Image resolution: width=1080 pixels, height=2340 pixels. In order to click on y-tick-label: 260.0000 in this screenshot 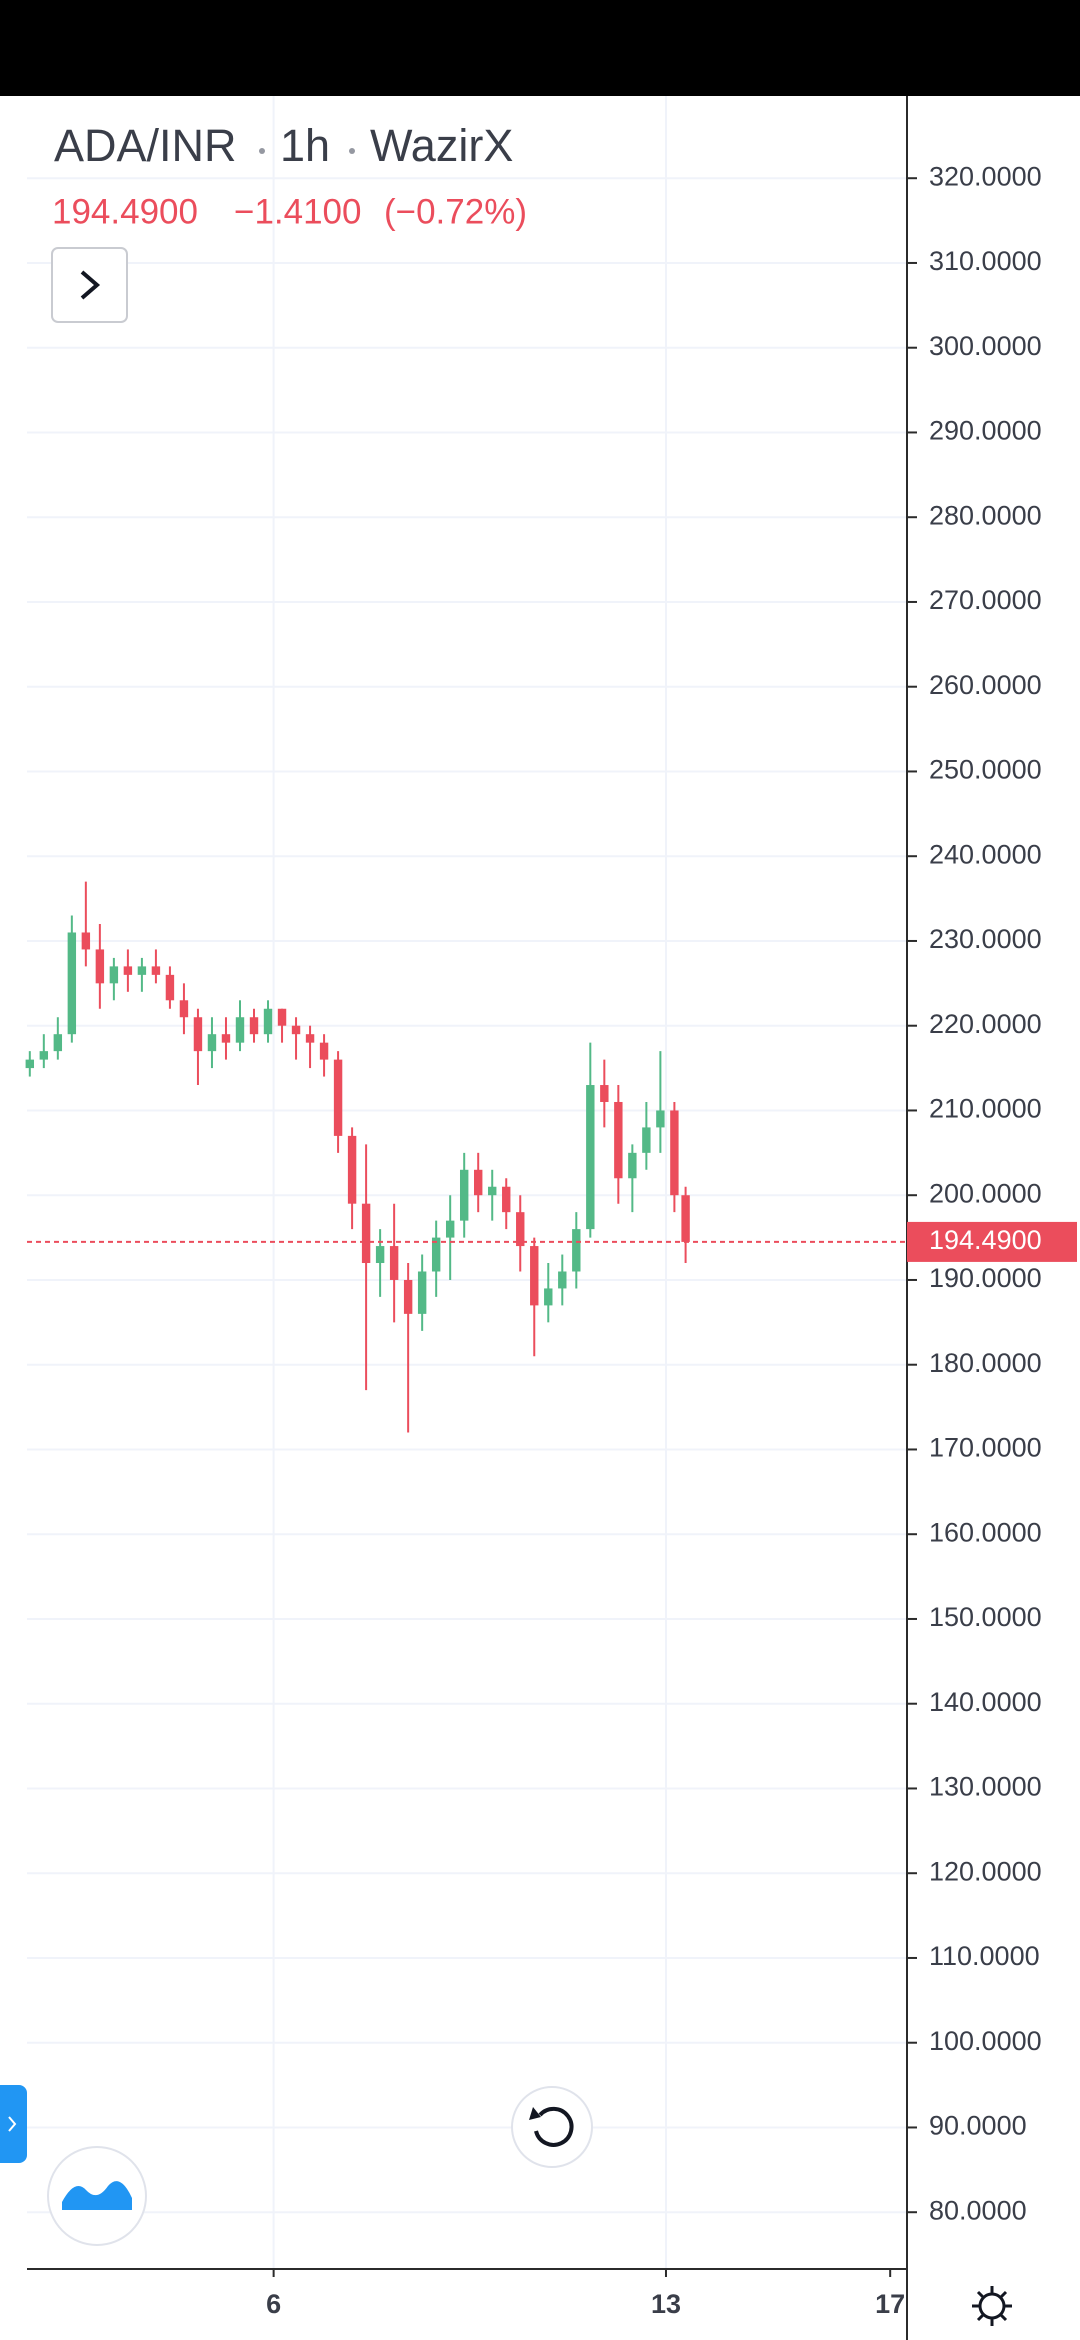, I will do `click(985, 685)`.